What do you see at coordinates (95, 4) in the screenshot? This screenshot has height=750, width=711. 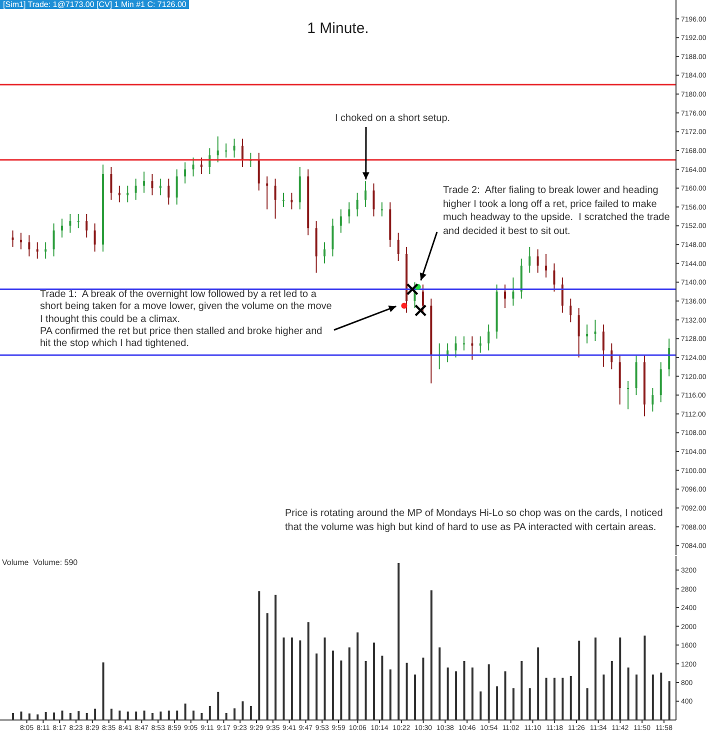 I see `chart-subtitle: [Sim1] Trade: 1@7173.00 [CV] 1 Min #1 C: 7126.00` at bounding box center [95, 4].